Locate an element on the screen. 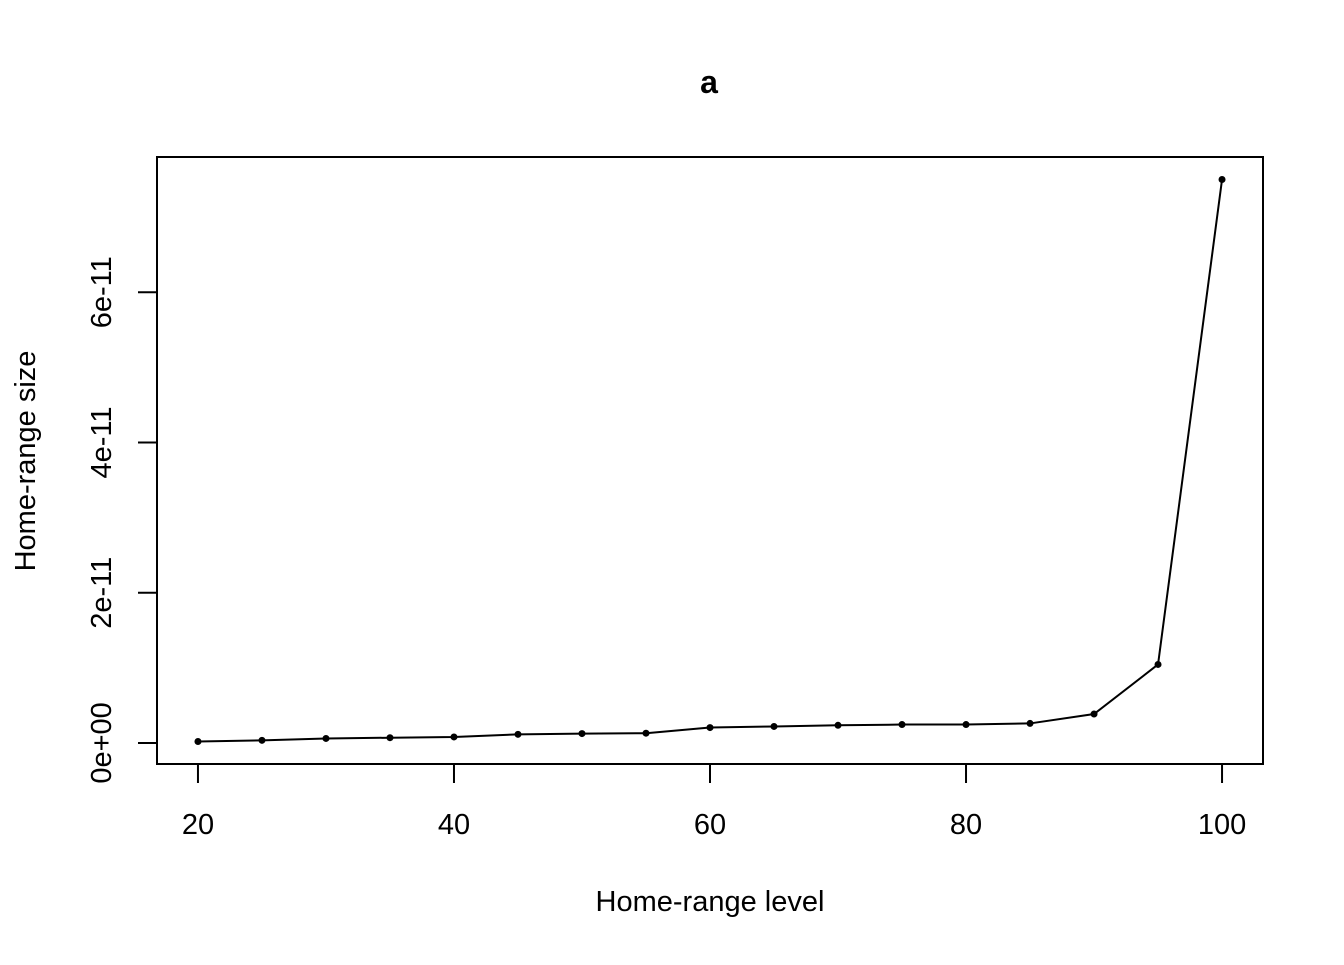 This screenshot has width=1344, height=965. y-tick-label: 0e+00 is located at coordinates (102, 742).